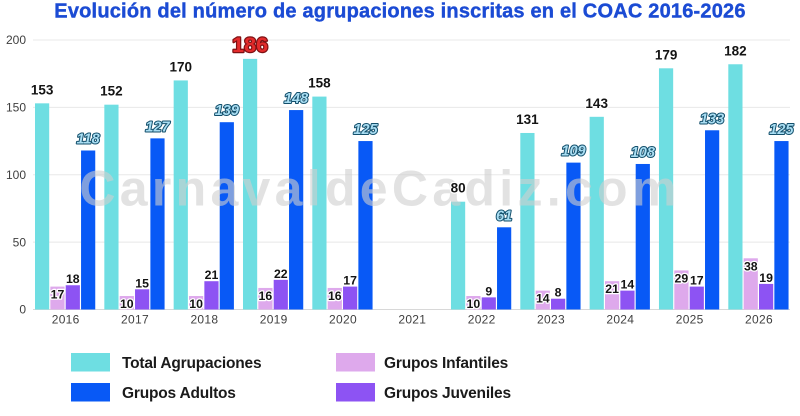 The image size is (800, 416). I want to click on svg-text: 153, so click(42, 89).